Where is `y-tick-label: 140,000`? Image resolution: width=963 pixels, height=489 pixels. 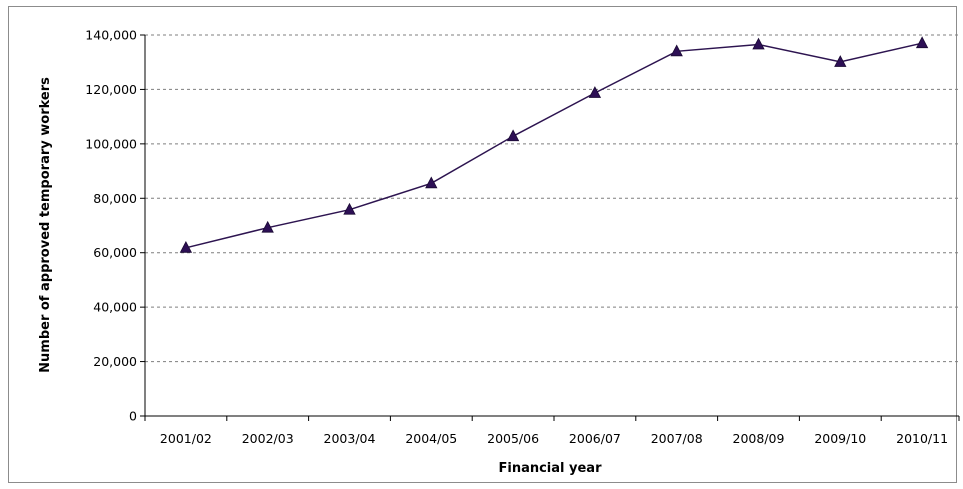 y-tick-label: 140,000 is located at coordinates (111, 35).